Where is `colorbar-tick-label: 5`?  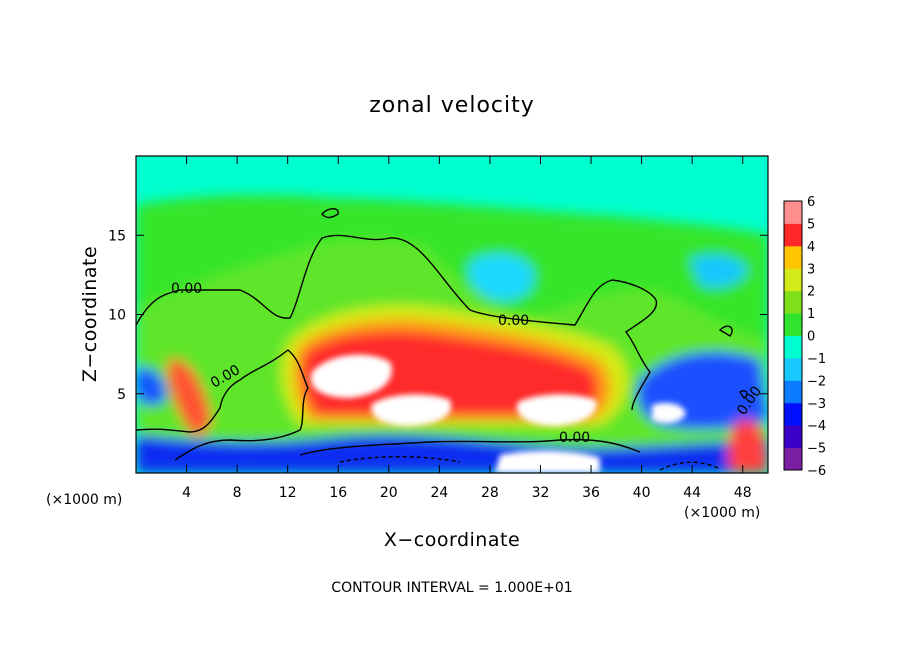
colorbar-tick-label: 5 is located at coordinates (811, 224).